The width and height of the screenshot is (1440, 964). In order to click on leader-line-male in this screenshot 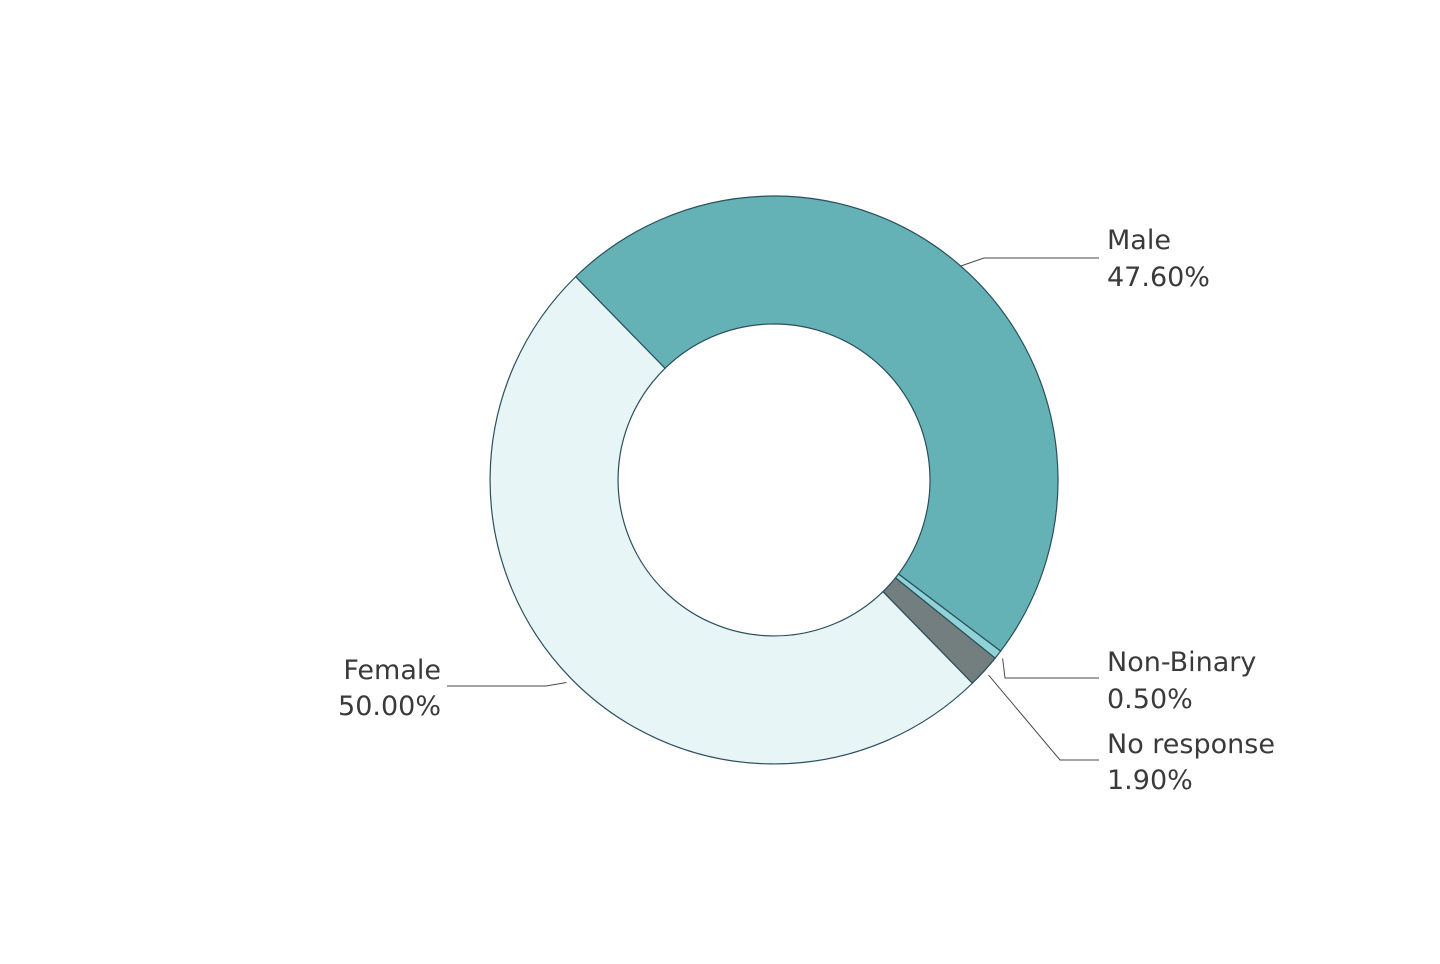, I will do `click(1029, 262)`.